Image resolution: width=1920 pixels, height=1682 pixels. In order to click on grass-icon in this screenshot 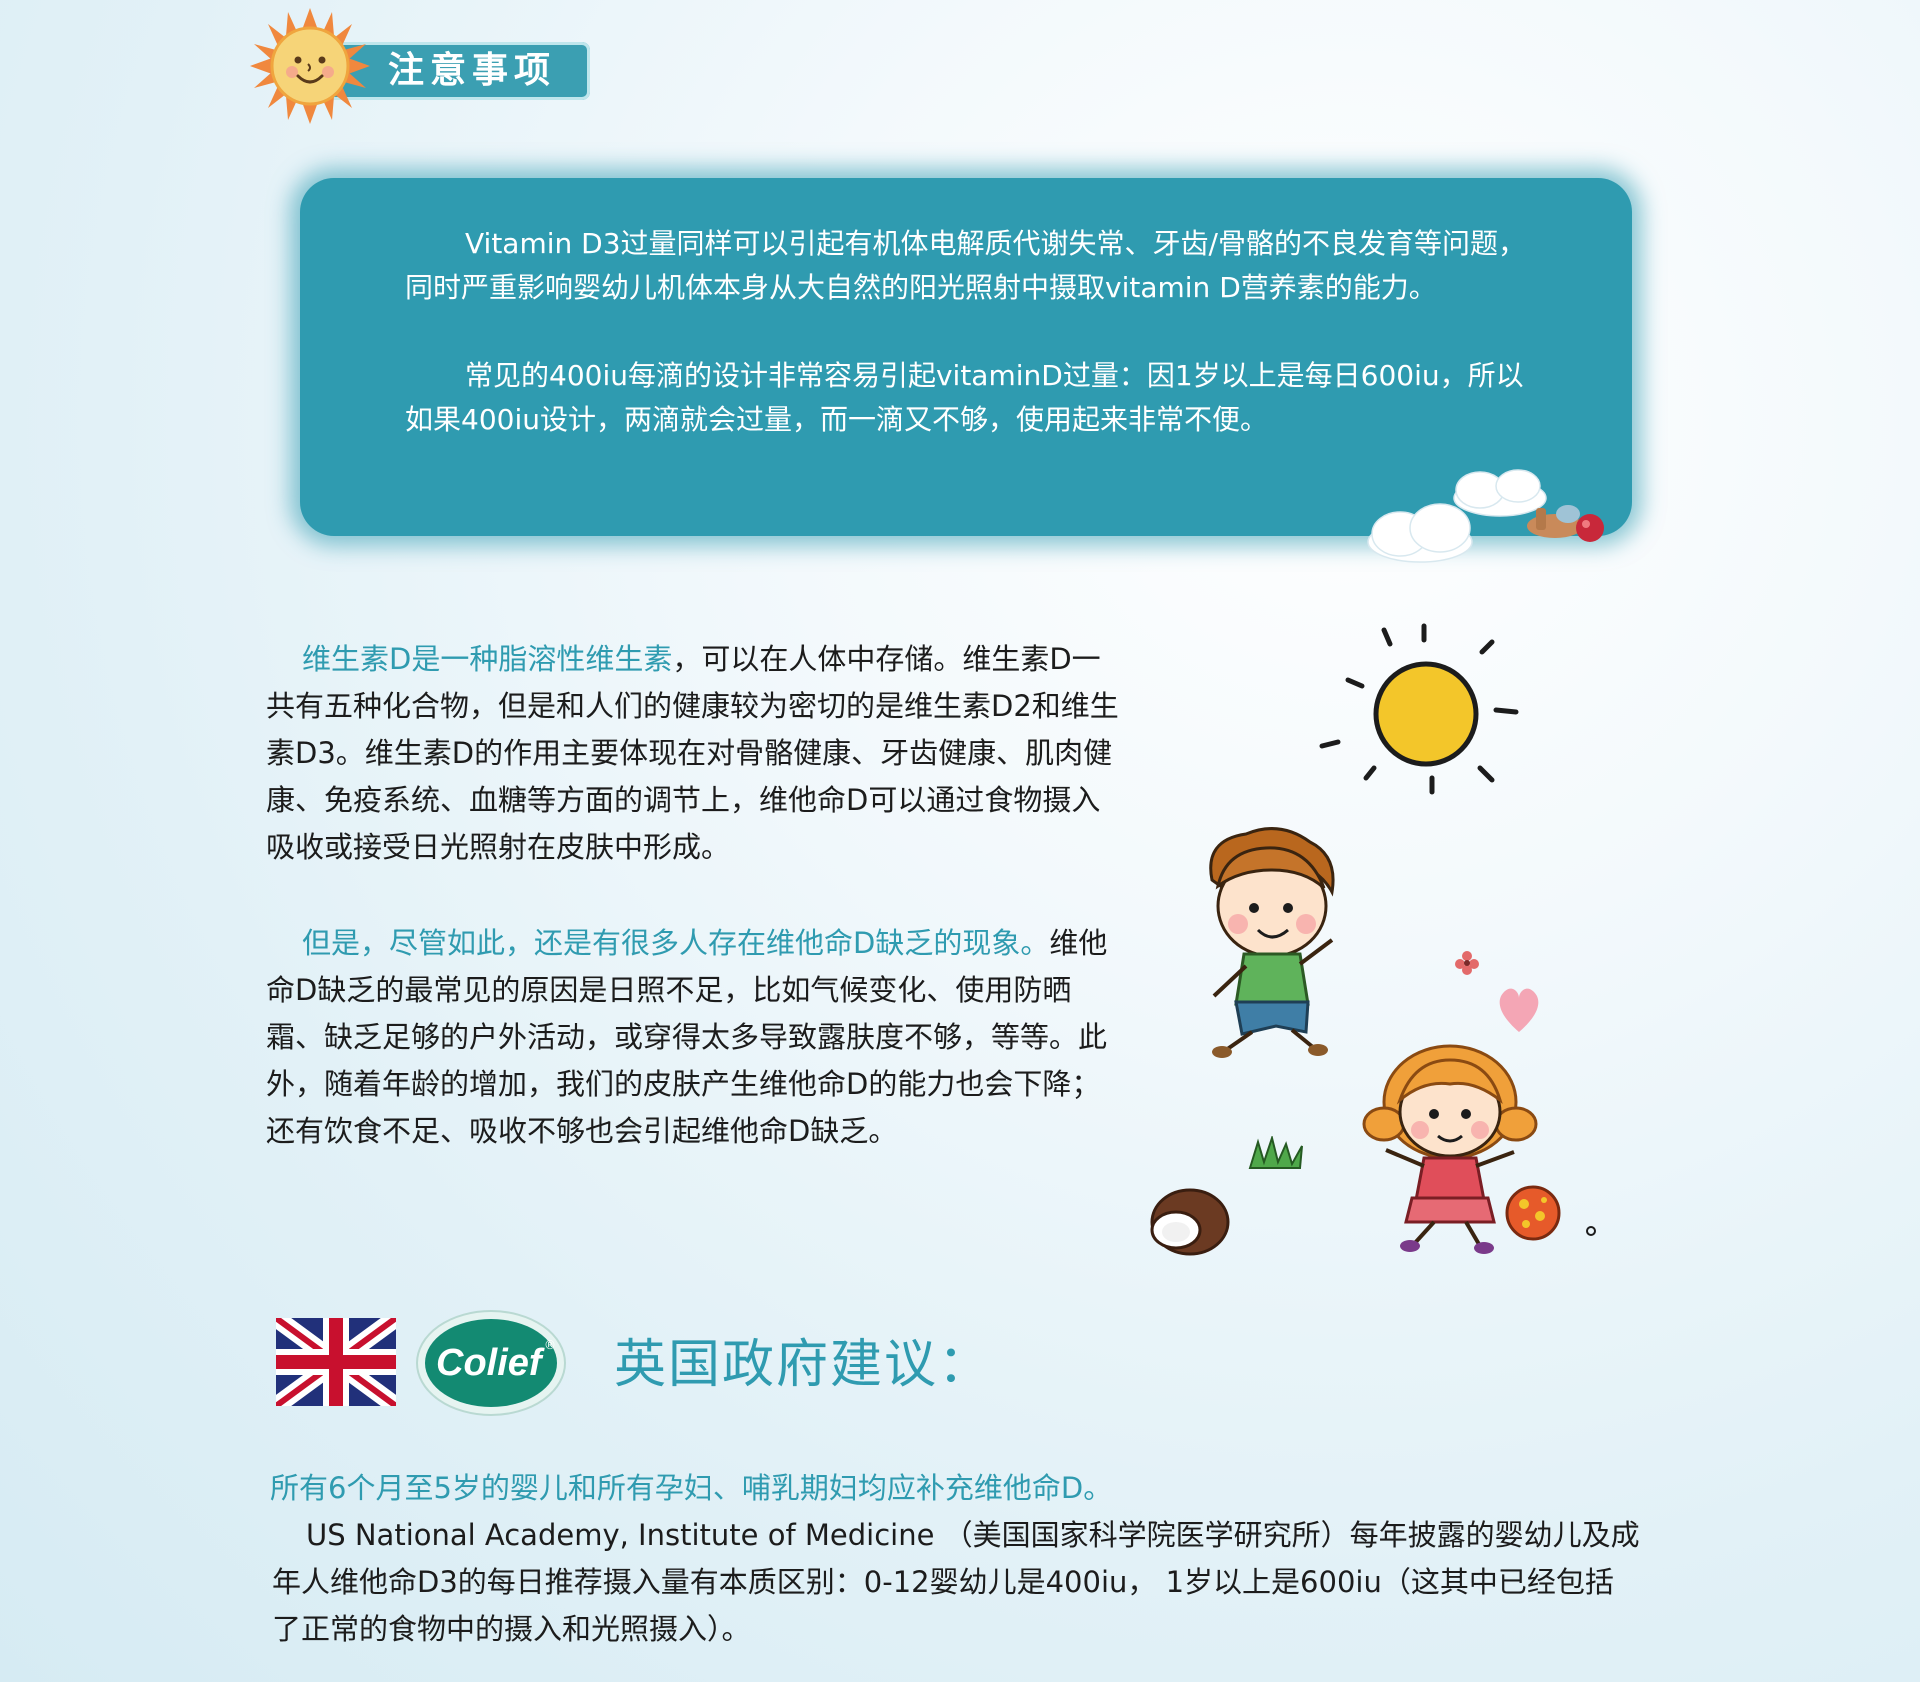, I will do `click(1275, 1152)`.